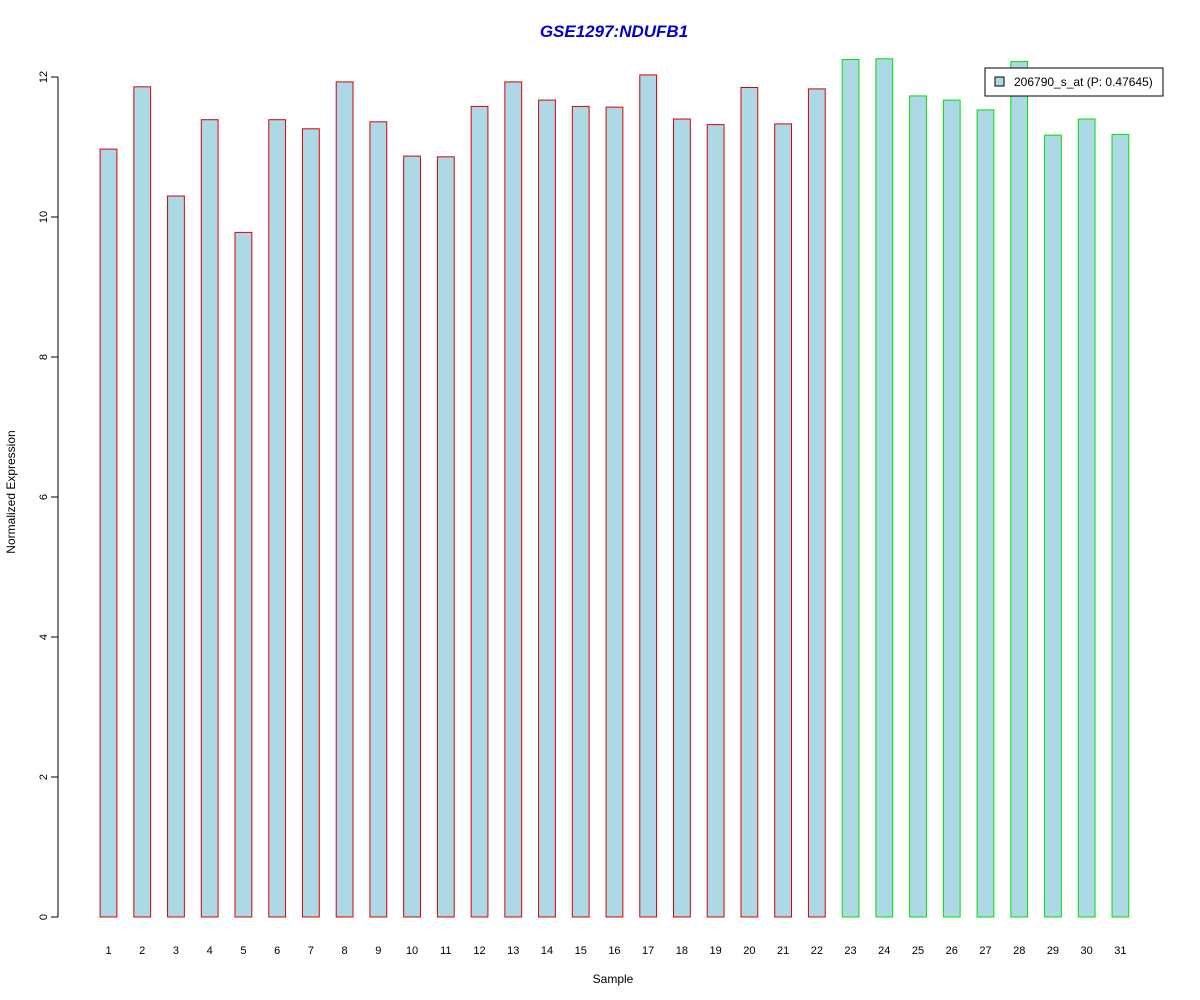  I want to click on x-tick-label: 19, so click(716, 951).